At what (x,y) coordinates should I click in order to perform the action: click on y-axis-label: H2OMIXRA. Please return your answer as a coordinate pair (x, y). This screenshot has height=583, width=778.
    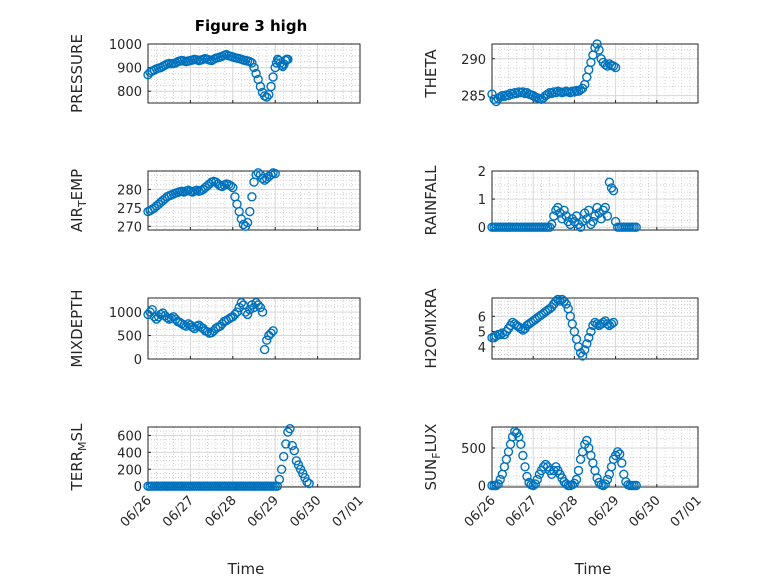
    Looking at the image, I should click on (431, 328).